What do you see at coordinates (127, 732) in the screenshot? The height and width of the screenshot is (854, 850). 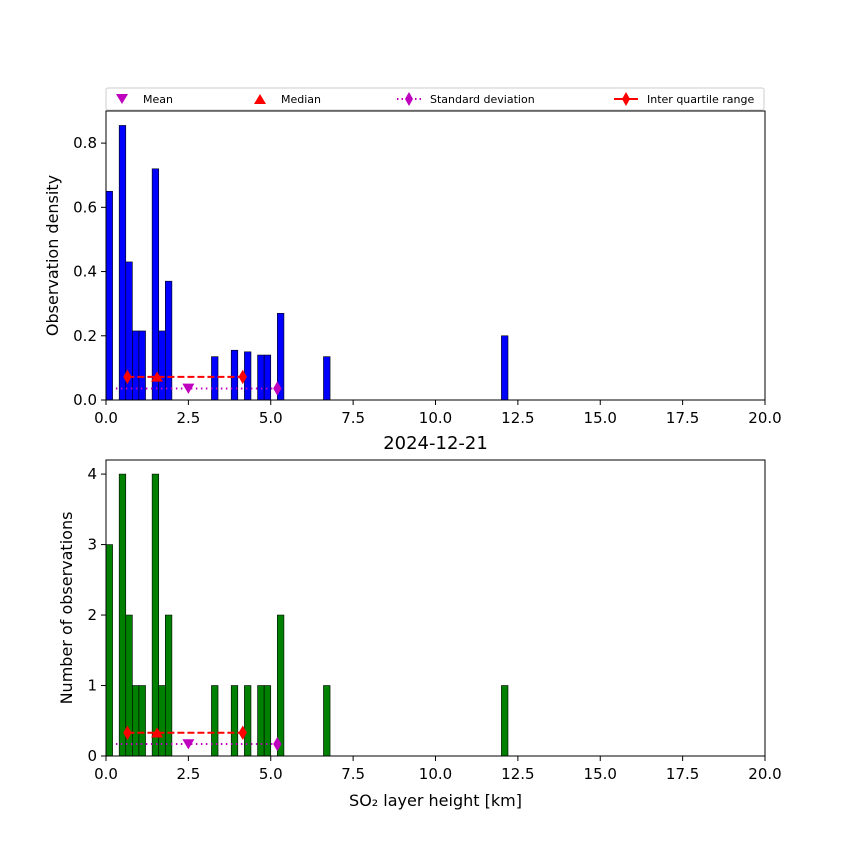 I see `count-iqr-low-marker` at bounding box center [127, 732].